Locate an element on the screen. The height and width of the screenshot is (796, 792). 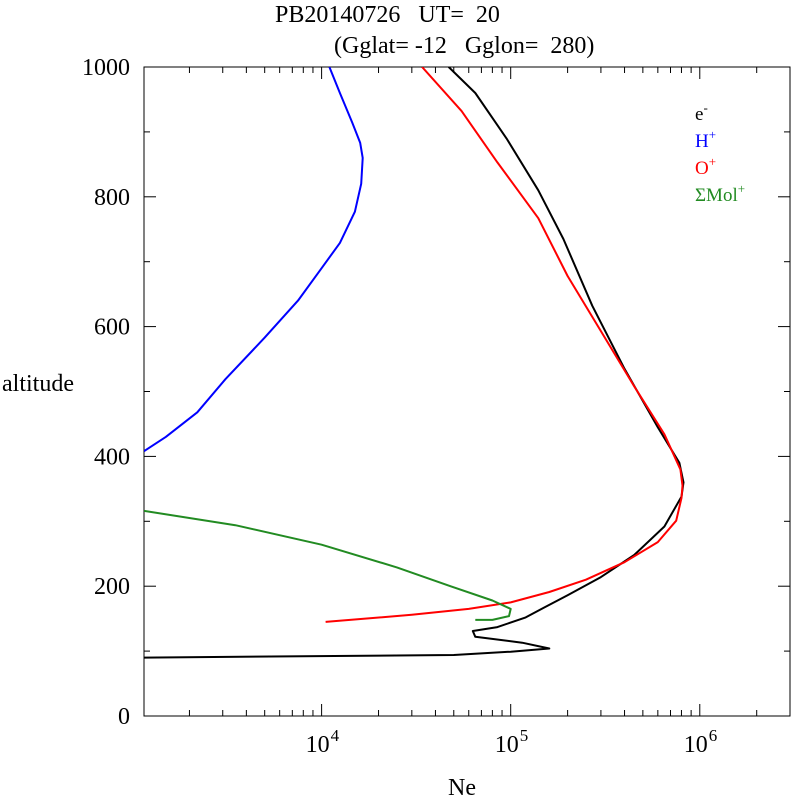
x-tick-labels: 10 4 10 5 10 6 is located at coordinates (512, 742).